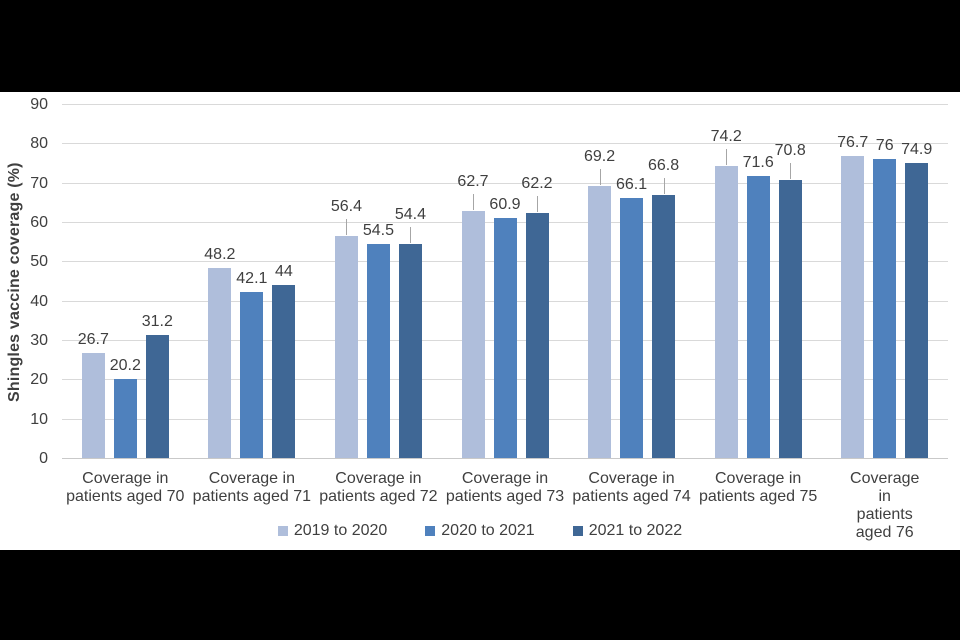  I want to click on bar-value-label: 26.7, so click(93, 339).